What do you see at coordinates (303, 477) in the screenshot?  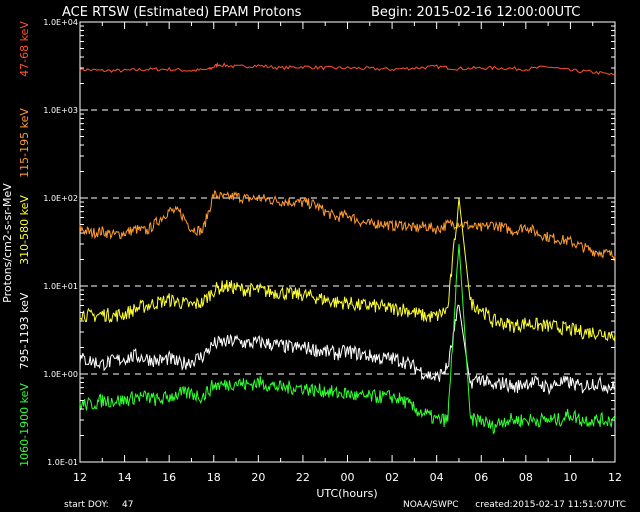 I see `x-tick-label: 22` at bounding box center [303, 477].